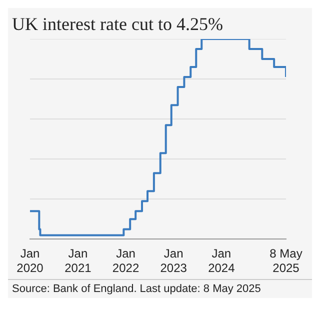 Image resolution: width=320 pixels, height=320 pixels. I want to click on x-tick-label: Jan 2024, so click(222, 261).